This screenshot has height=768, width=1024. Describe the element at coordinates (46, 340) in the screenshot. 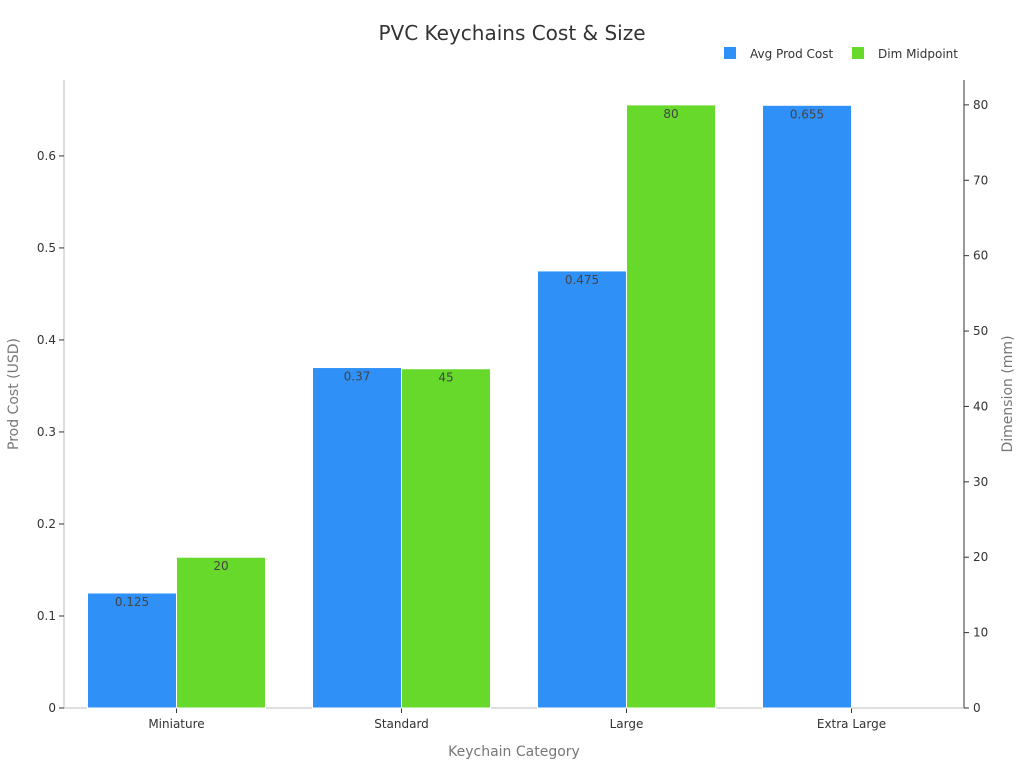

I see `y-tick-label: 0.4` at that location.